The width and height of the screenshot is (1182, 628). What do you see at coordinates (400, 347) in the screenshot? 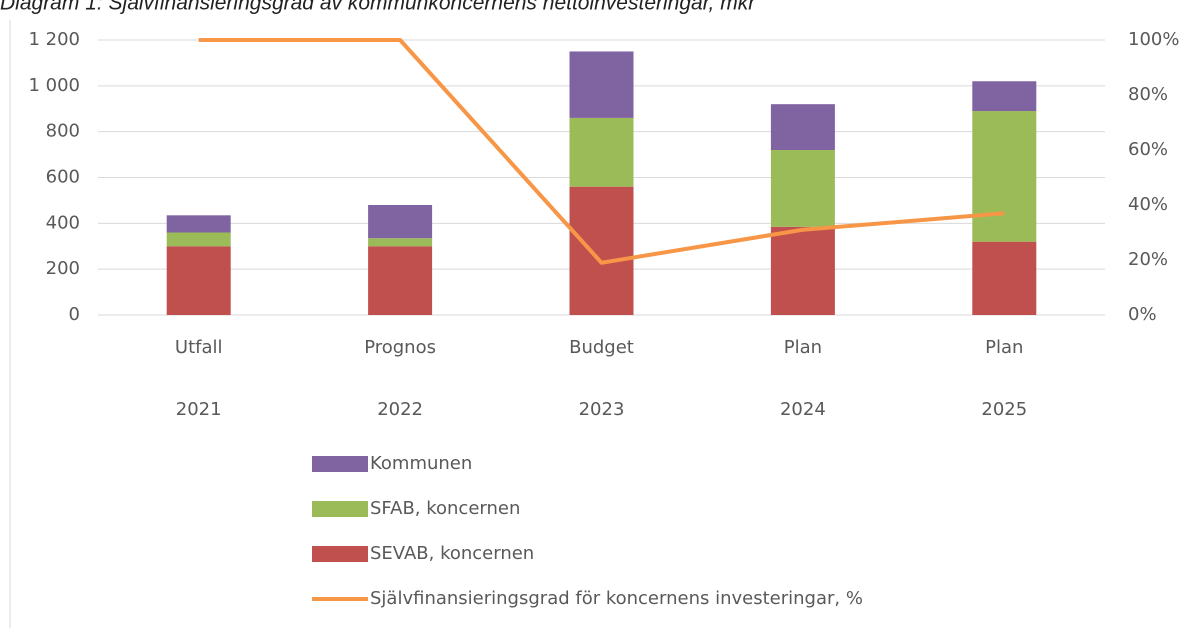
I see `x-tick-label: Prognos` at bounding box center [400, 347].